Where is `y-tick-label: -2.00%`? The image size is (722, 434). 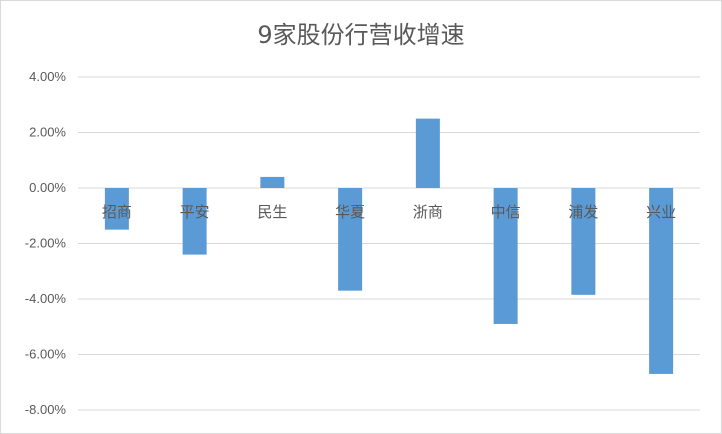 y-tick-label: -2.00% is located at coordinates (46, 243).